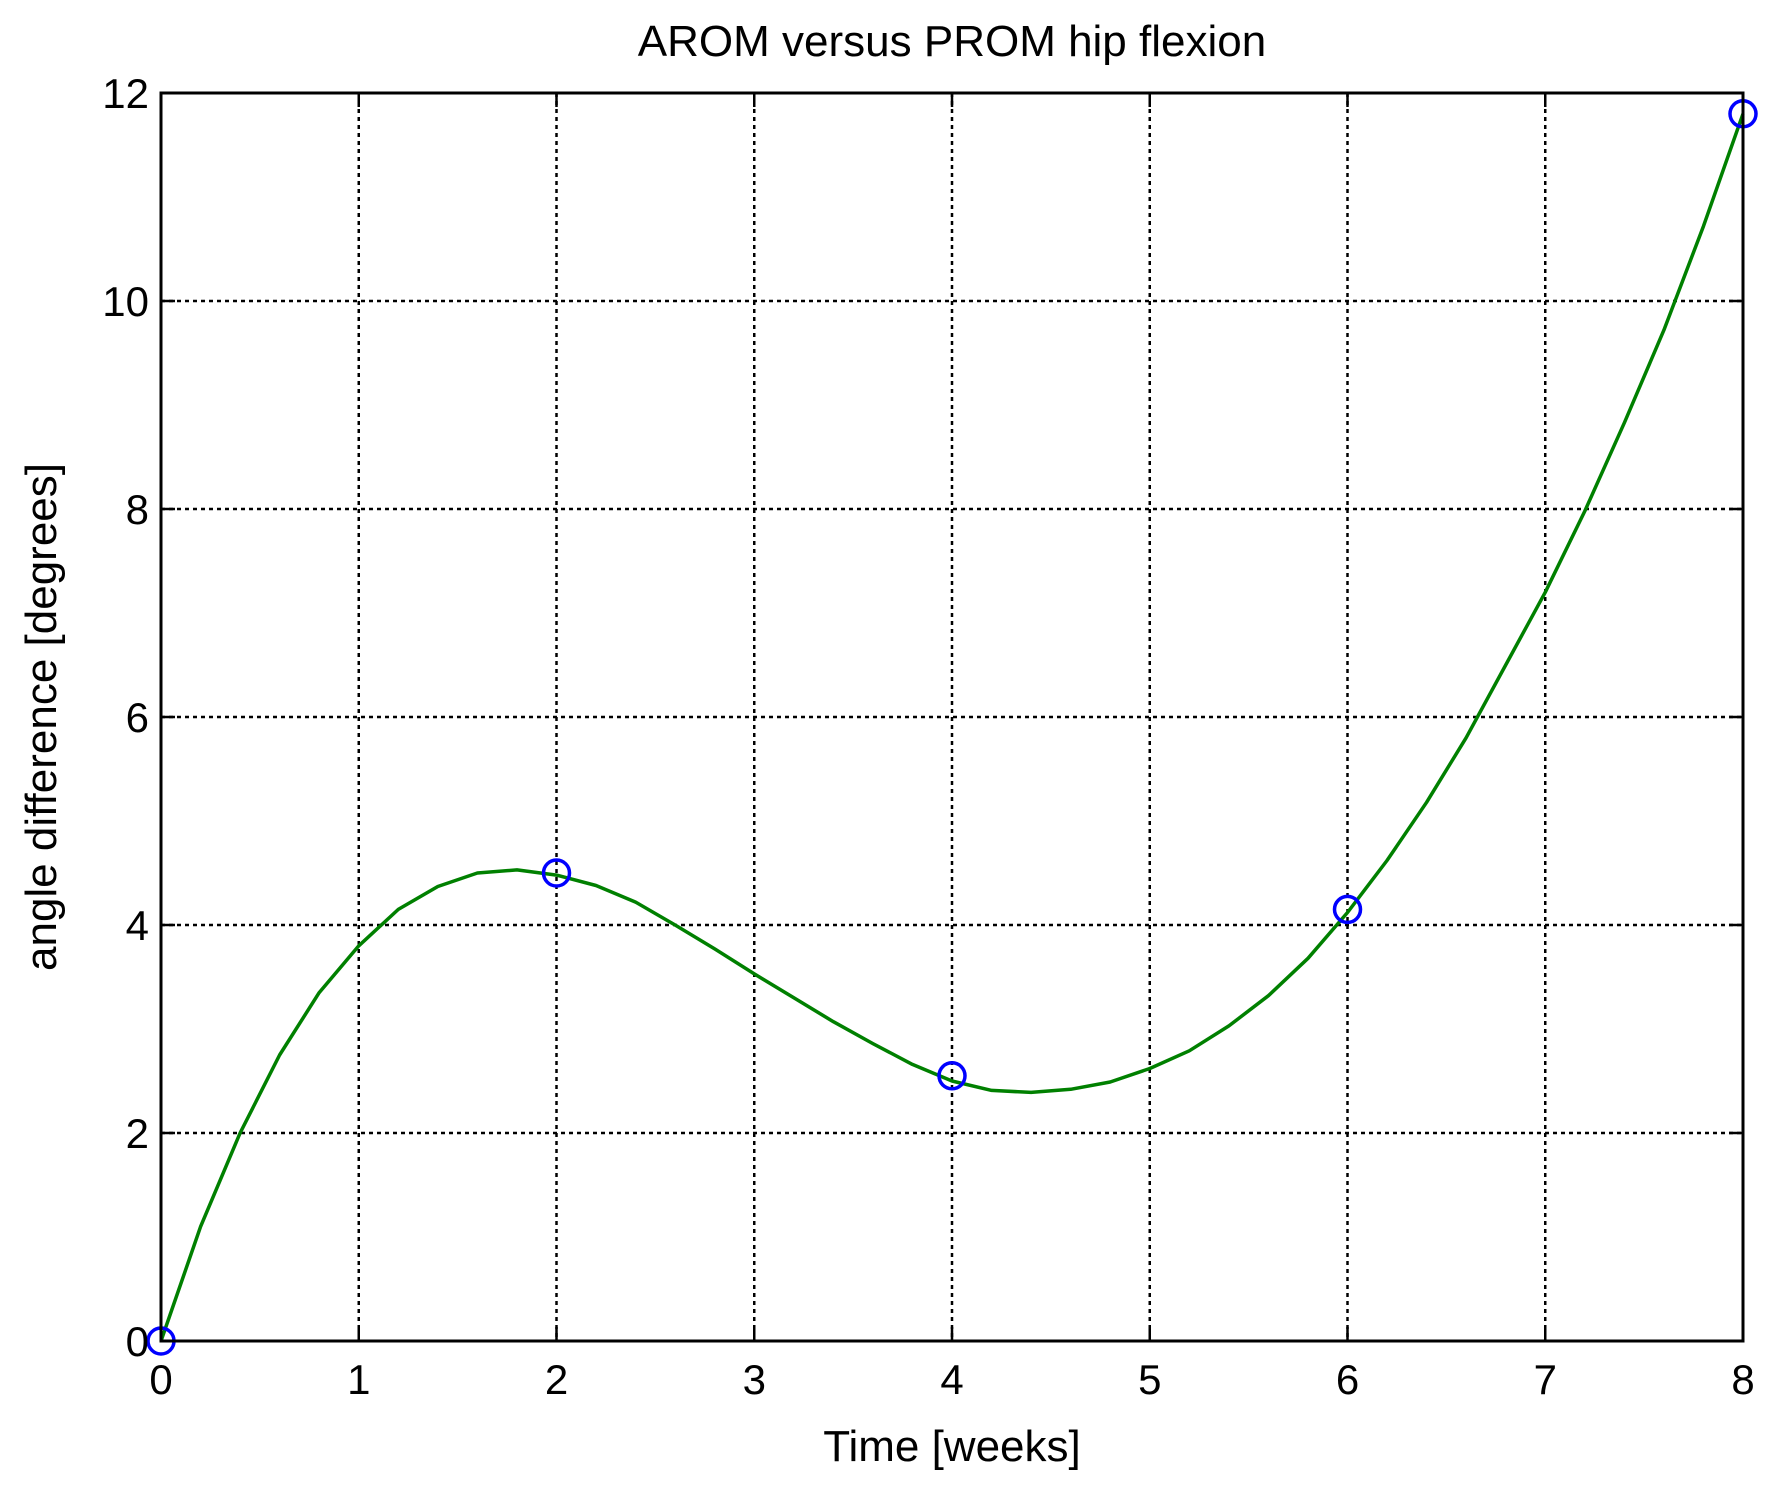  Describe the element at coordinates (137, 925) in the screenshot. I see `y-tick-label: 4` at that location.